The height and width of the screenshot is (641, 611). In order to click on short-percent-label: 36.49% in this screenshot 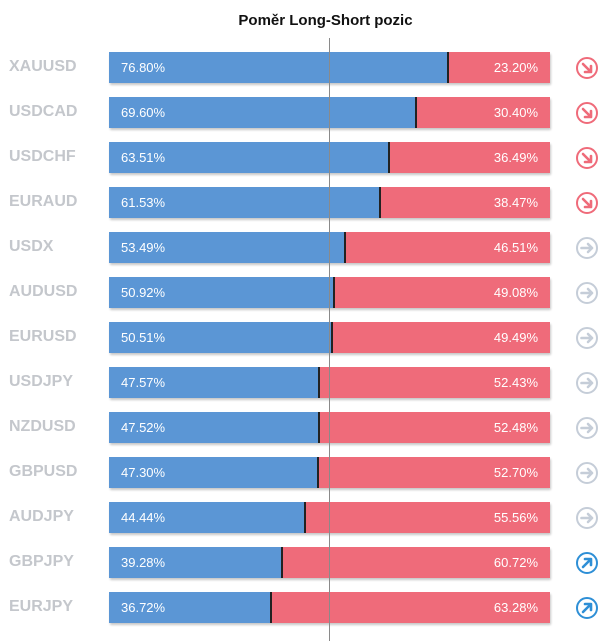, I will do `click(515, 157)`.